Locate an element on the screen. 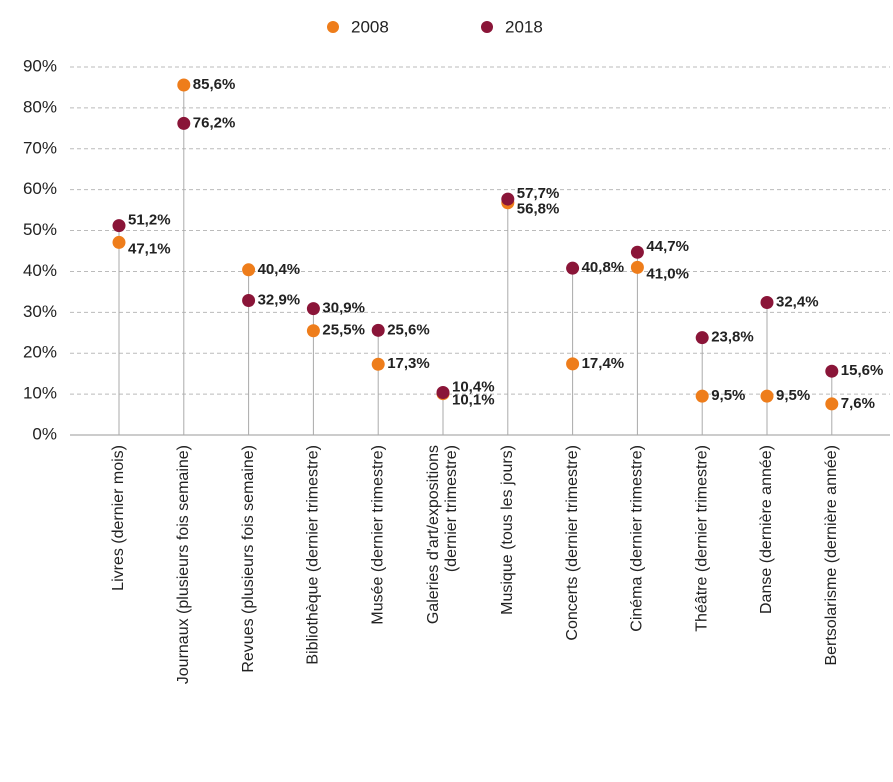 The image size is (893, 782). value-label: 7,6% is located at coordinates (858, 403).